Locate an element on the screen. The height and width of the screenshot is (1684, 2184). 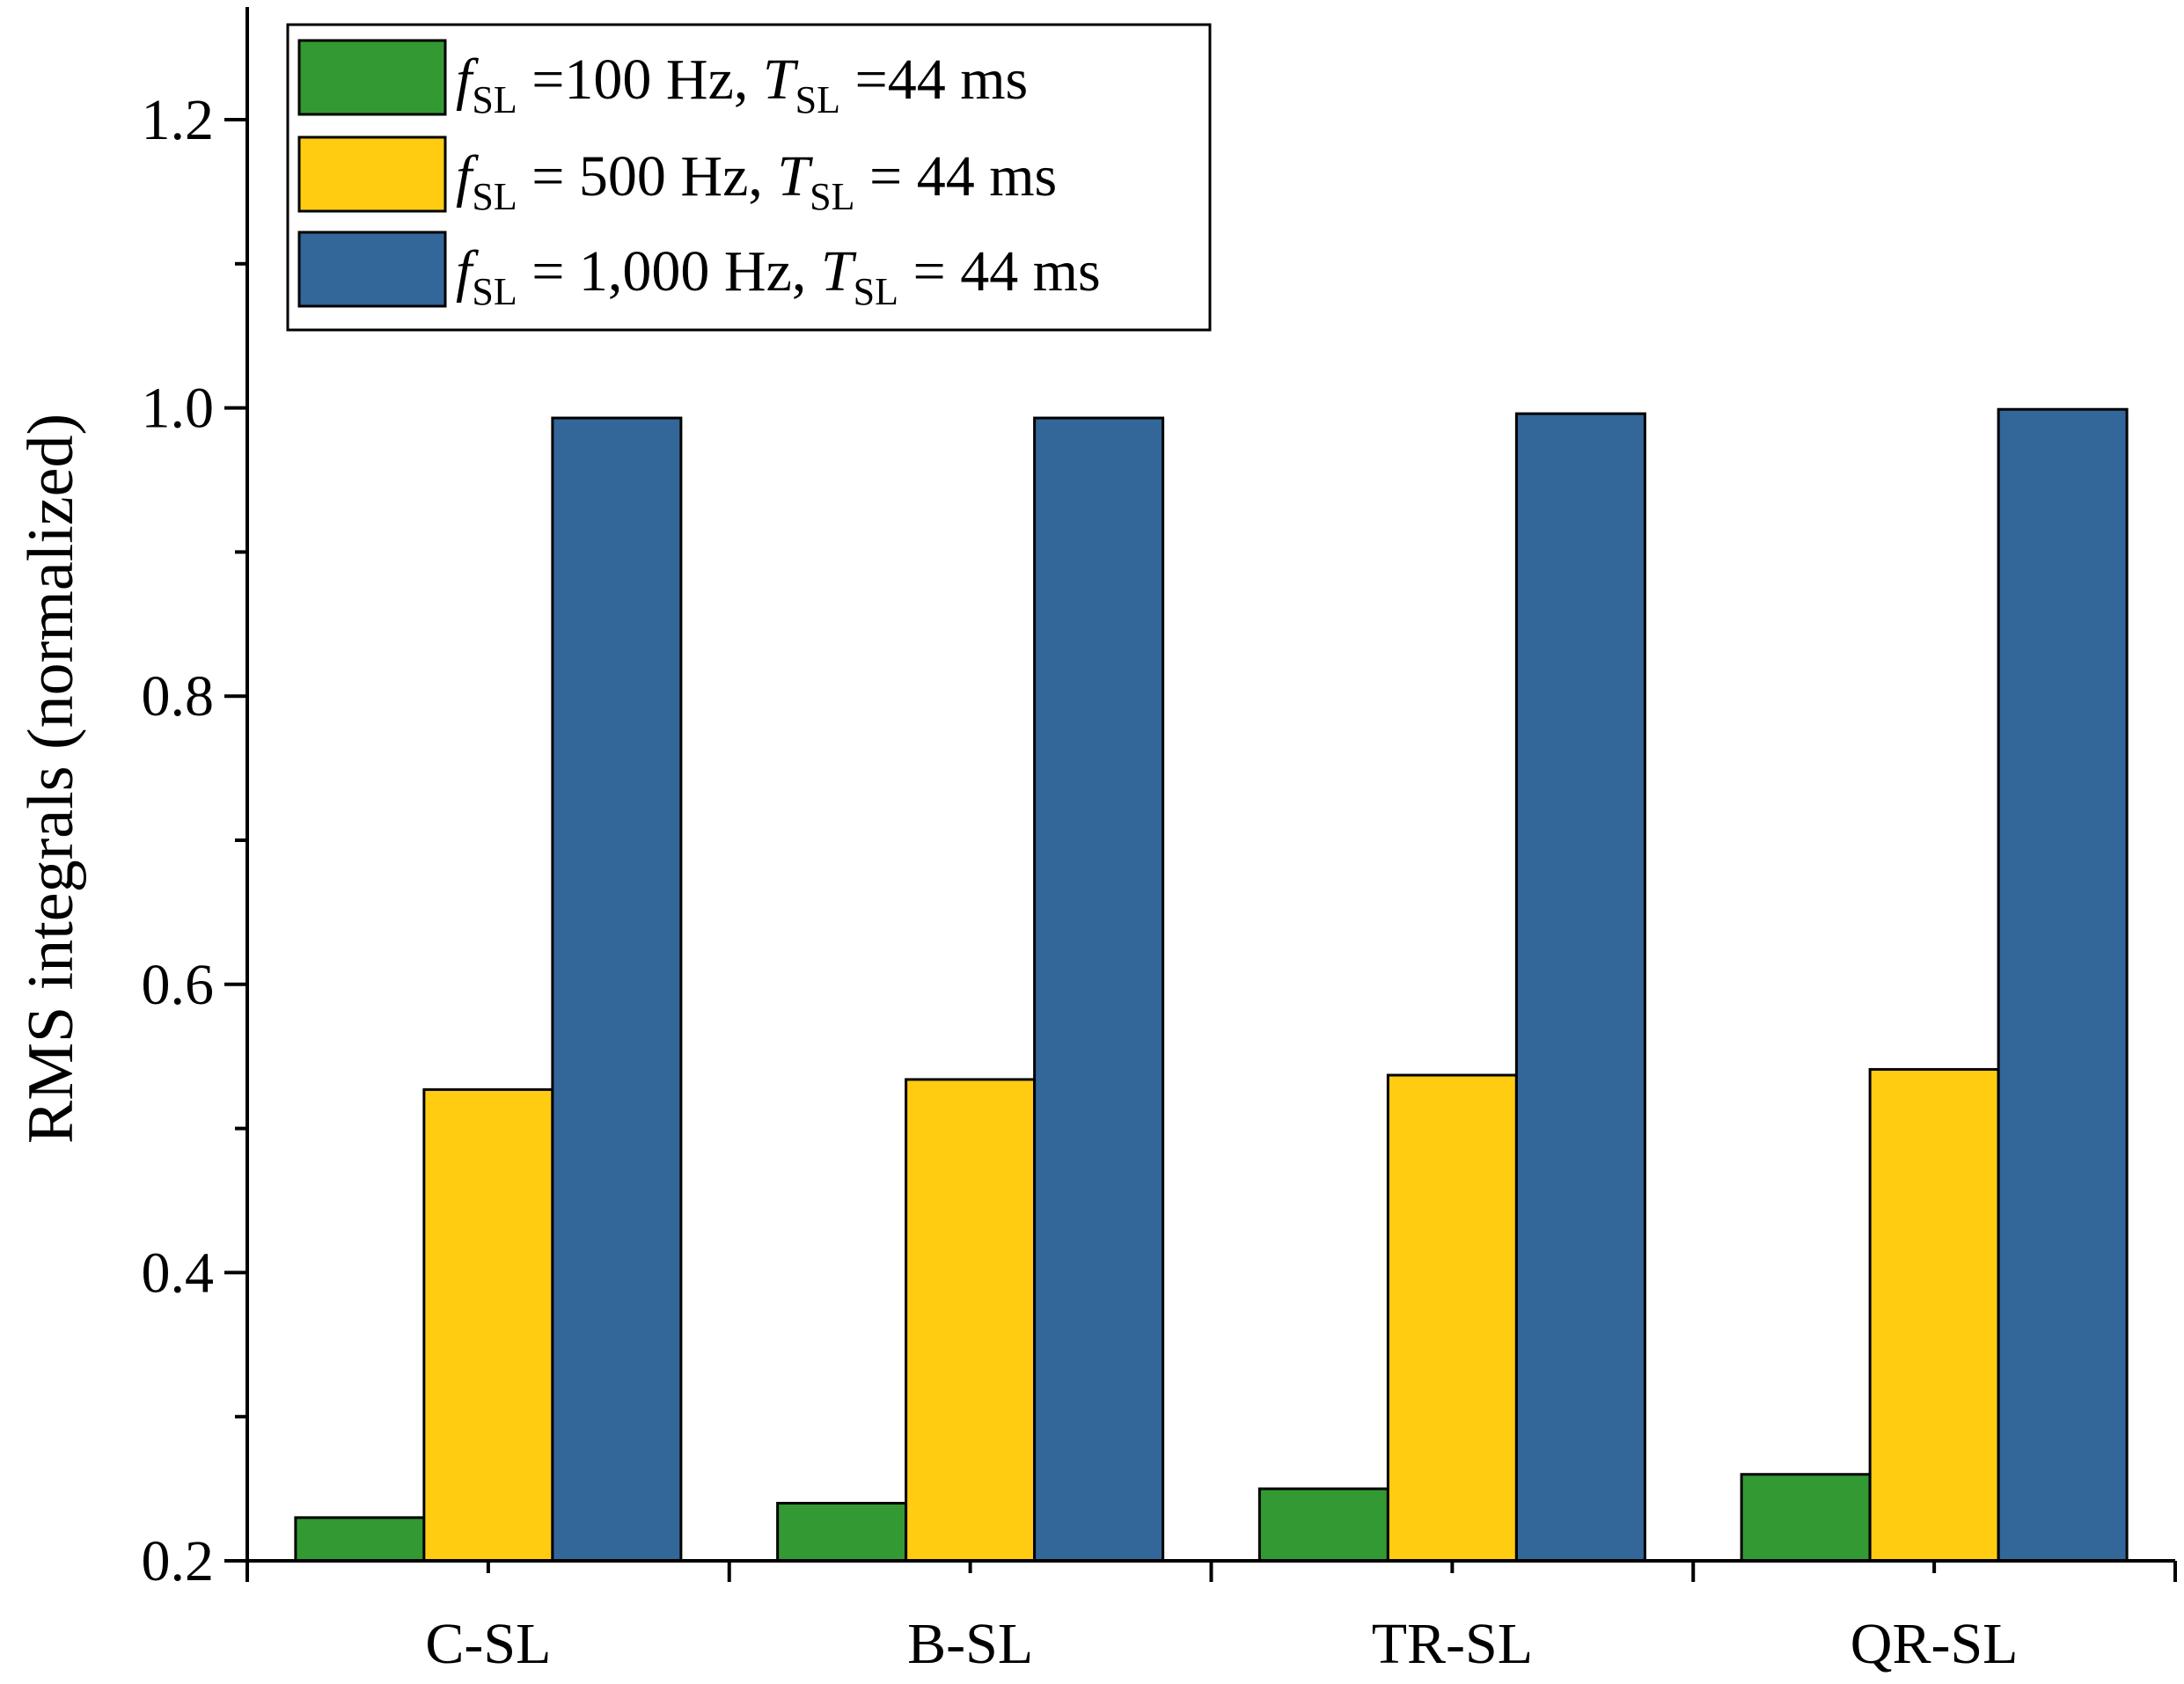
y-tick-label: 1.0 is located at coordinates (178, 409).